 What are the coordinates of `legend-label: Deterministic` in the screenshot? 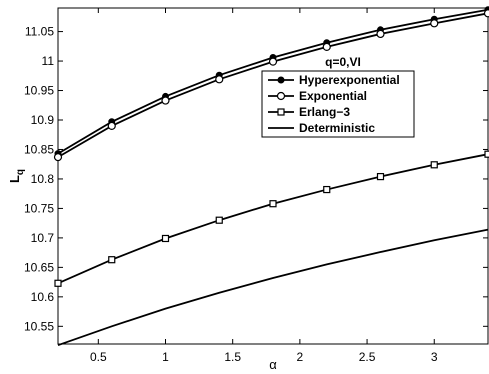 It's located at (337, 128).